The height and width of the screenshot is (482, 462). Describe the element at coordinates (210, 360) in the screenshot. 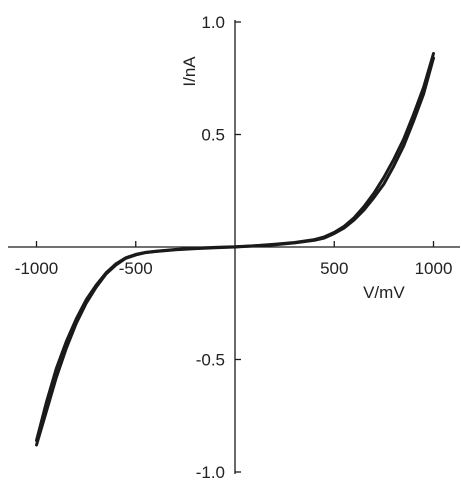

I see `y-tick-label: -0.5` at that location.